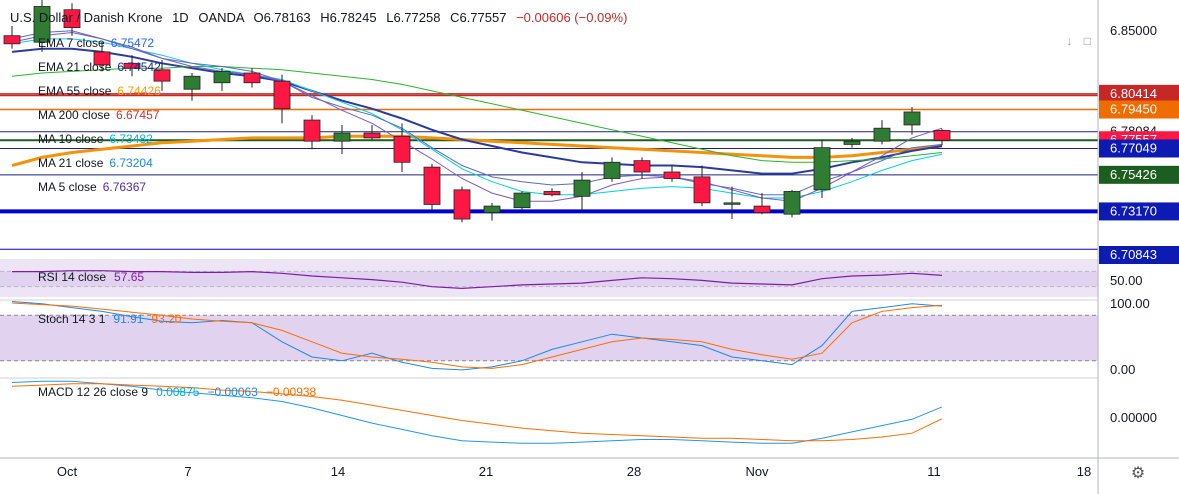 This screenshot has width=1179, height=494. I want to click on time-tick: Oct, so click(67, 471).